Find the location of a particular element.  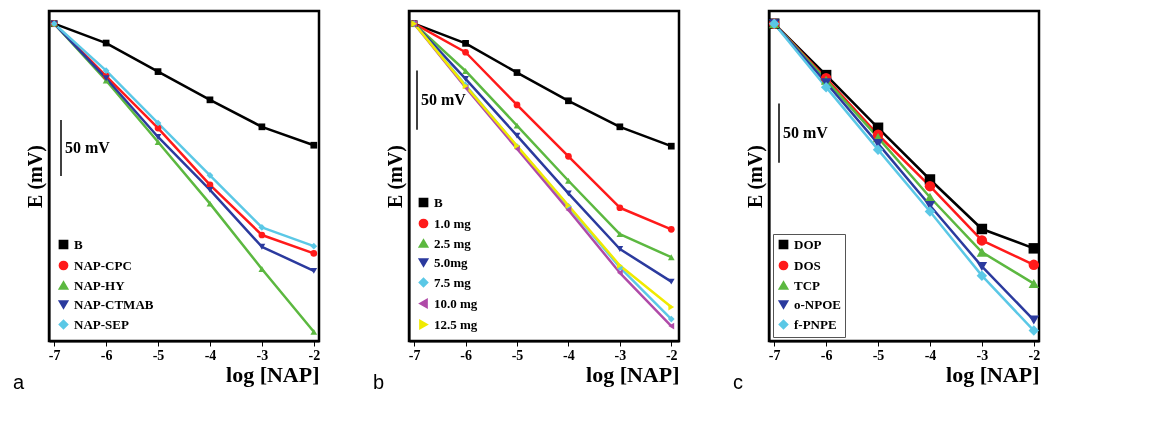

legend-label: 1.0 mg is located at coordinates (453, 223).